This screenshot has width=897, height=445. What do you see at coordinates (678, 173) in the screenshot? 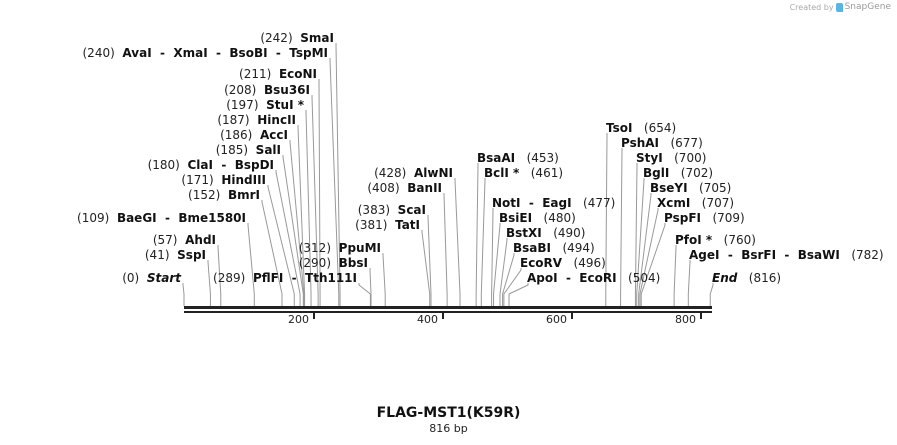
I see `site-label: BglI (702)` at bounding box center [678, 173].